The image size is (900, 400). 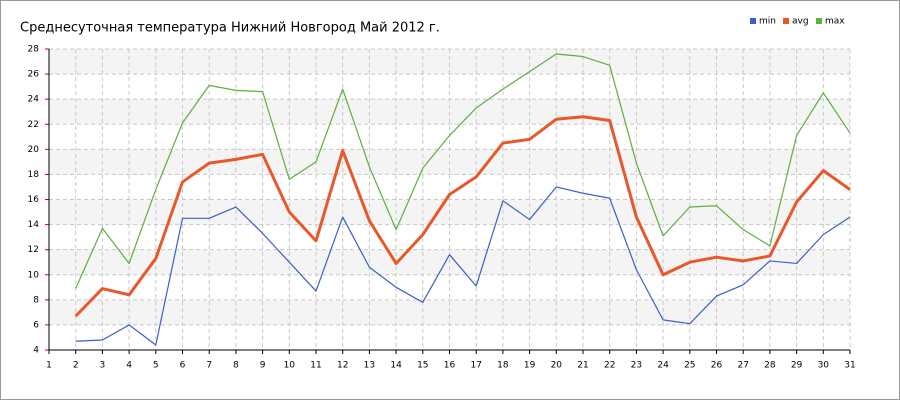 I want to click on x-tick-label: 14, so click(x=396, y=366).